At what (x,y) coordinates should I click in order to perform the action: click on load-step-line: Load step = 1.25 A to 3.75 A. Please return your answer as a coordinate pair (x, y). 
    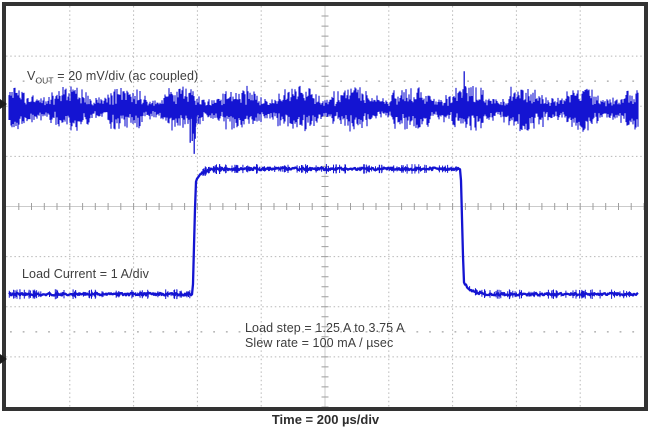
    Looking at the image, I should click on (325, 328).